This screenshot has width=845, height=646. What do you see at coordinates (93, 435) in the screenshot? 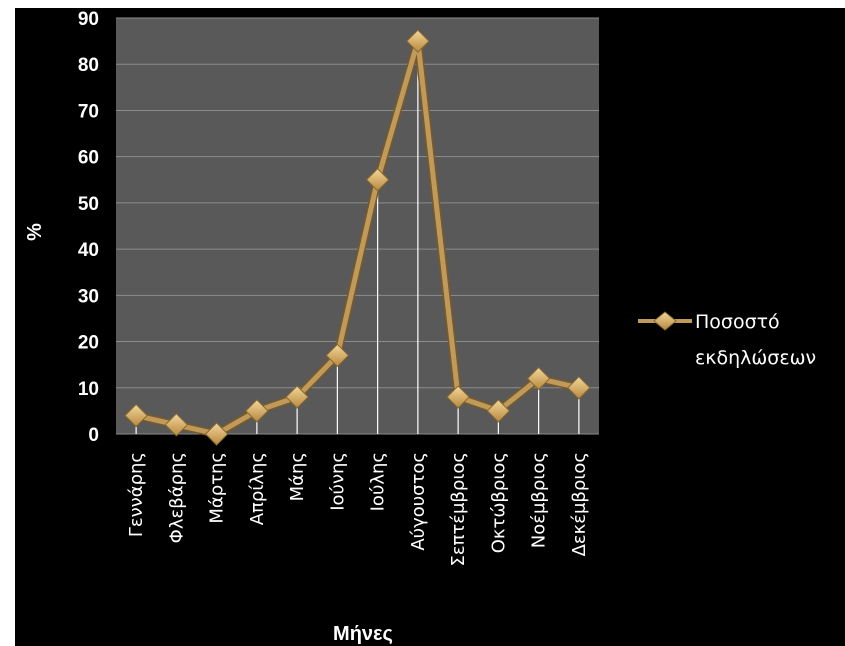
I see `y-tick-label: 0` at bounding box center [93, 435].